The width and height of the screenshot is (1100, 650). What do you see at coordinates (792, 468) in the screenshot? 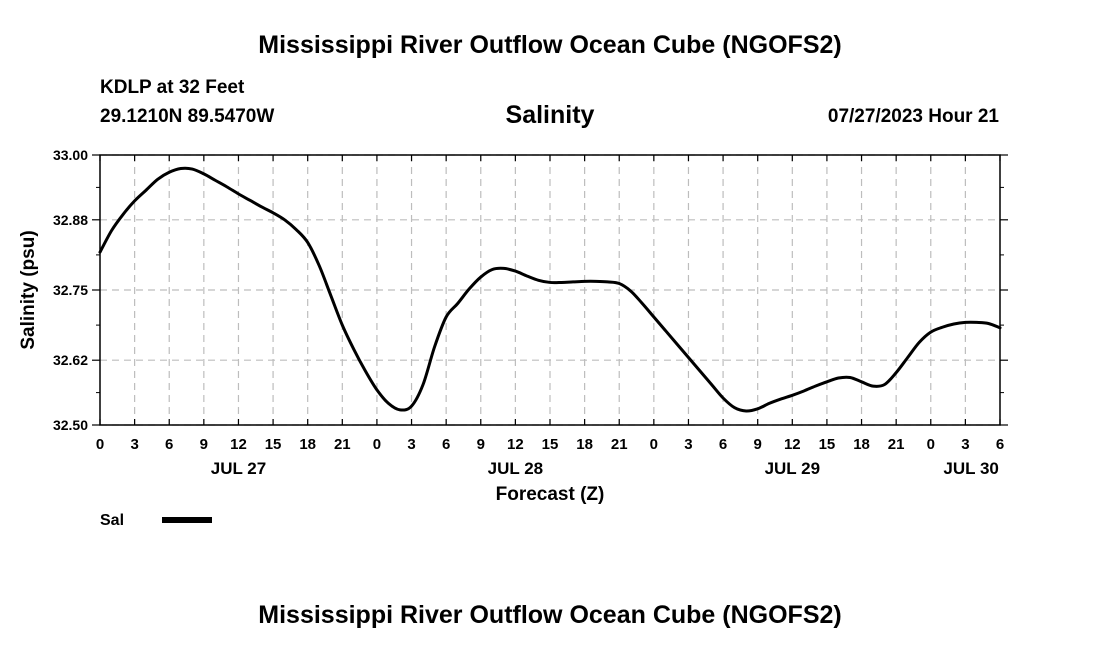
I see `day-label: JUL 29` at bounding box center [792, 468].